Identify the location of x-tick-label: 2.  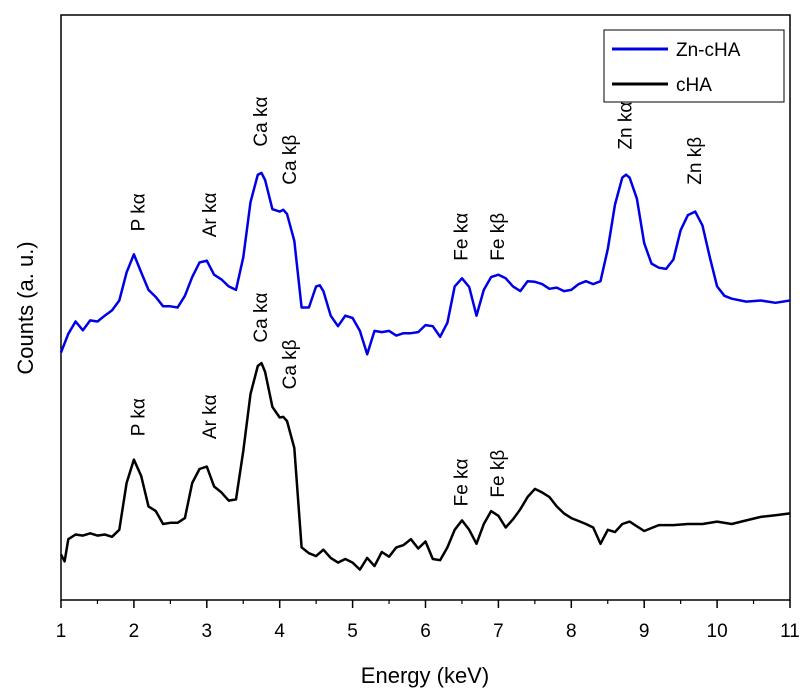
(134, 631).